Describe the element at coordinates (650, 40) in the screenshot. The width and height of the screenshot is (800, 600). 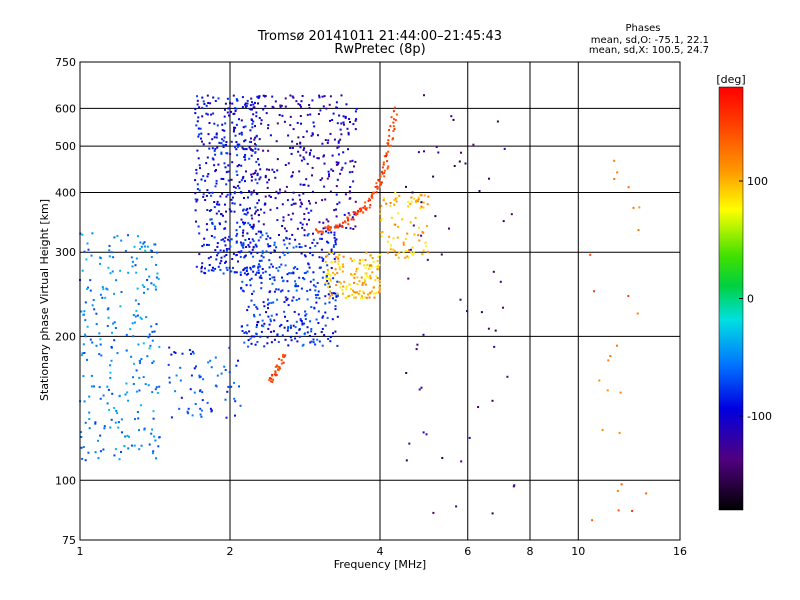
I see `legend-line-o: mean, sd,O: -75.1, 22.1` at that location.